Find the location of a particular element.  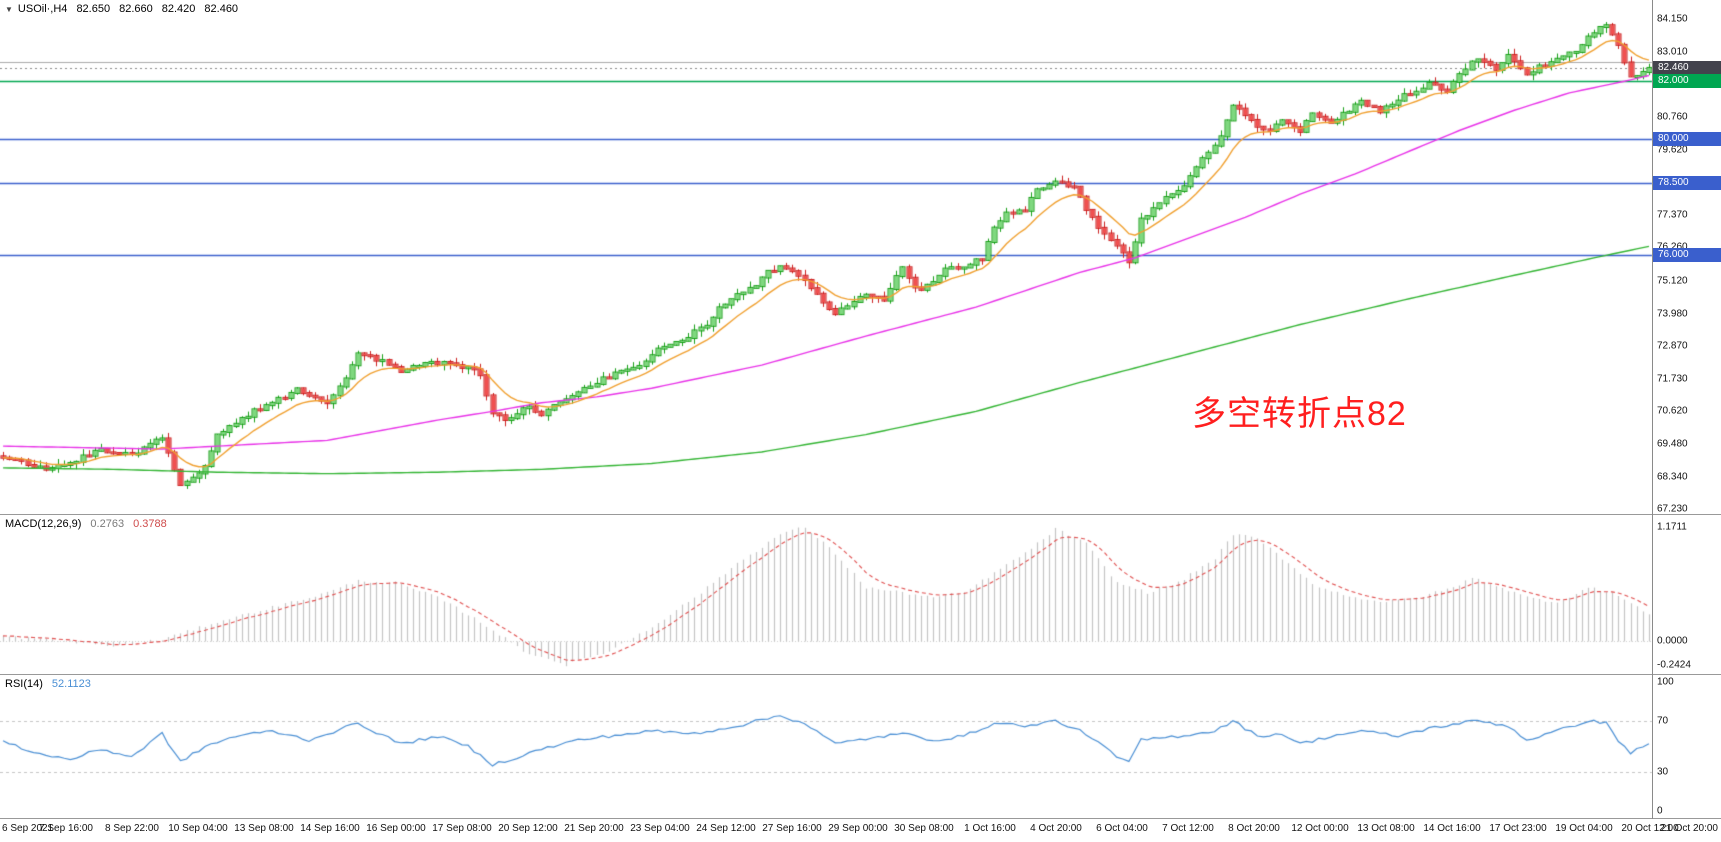

time-axis-label: 13 Sep 08:00 is located at coordinates (264, 828).